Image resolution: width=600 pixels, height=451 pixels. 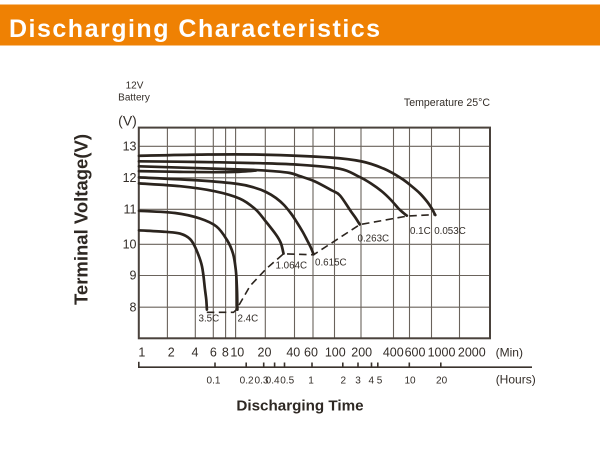 I want to click on svg-text: Temperature 25°C, so click(x=447, y=103).